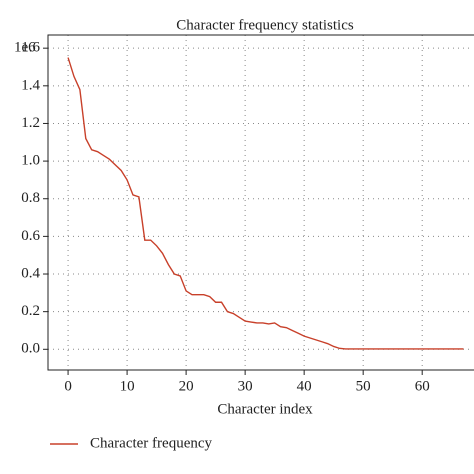 The height and width of the screenshot is (474, 474). What do you see at coordinates (30, 85) in the screenshot?
I see `y-tick-label: 1.4` at bounding box center [30, 85].